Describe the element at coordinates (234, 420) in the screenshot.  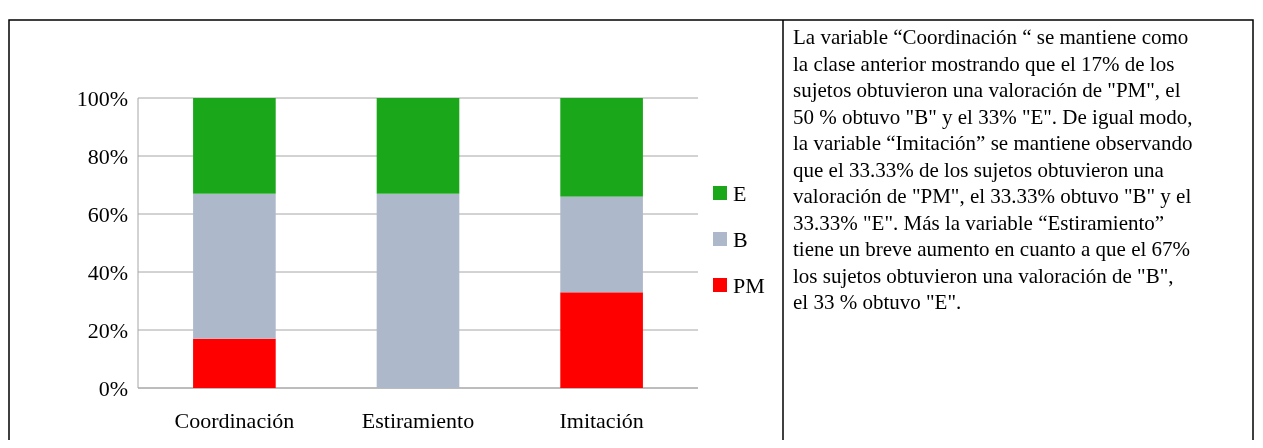
I see `x-tick-label: Coordinación` at that location.